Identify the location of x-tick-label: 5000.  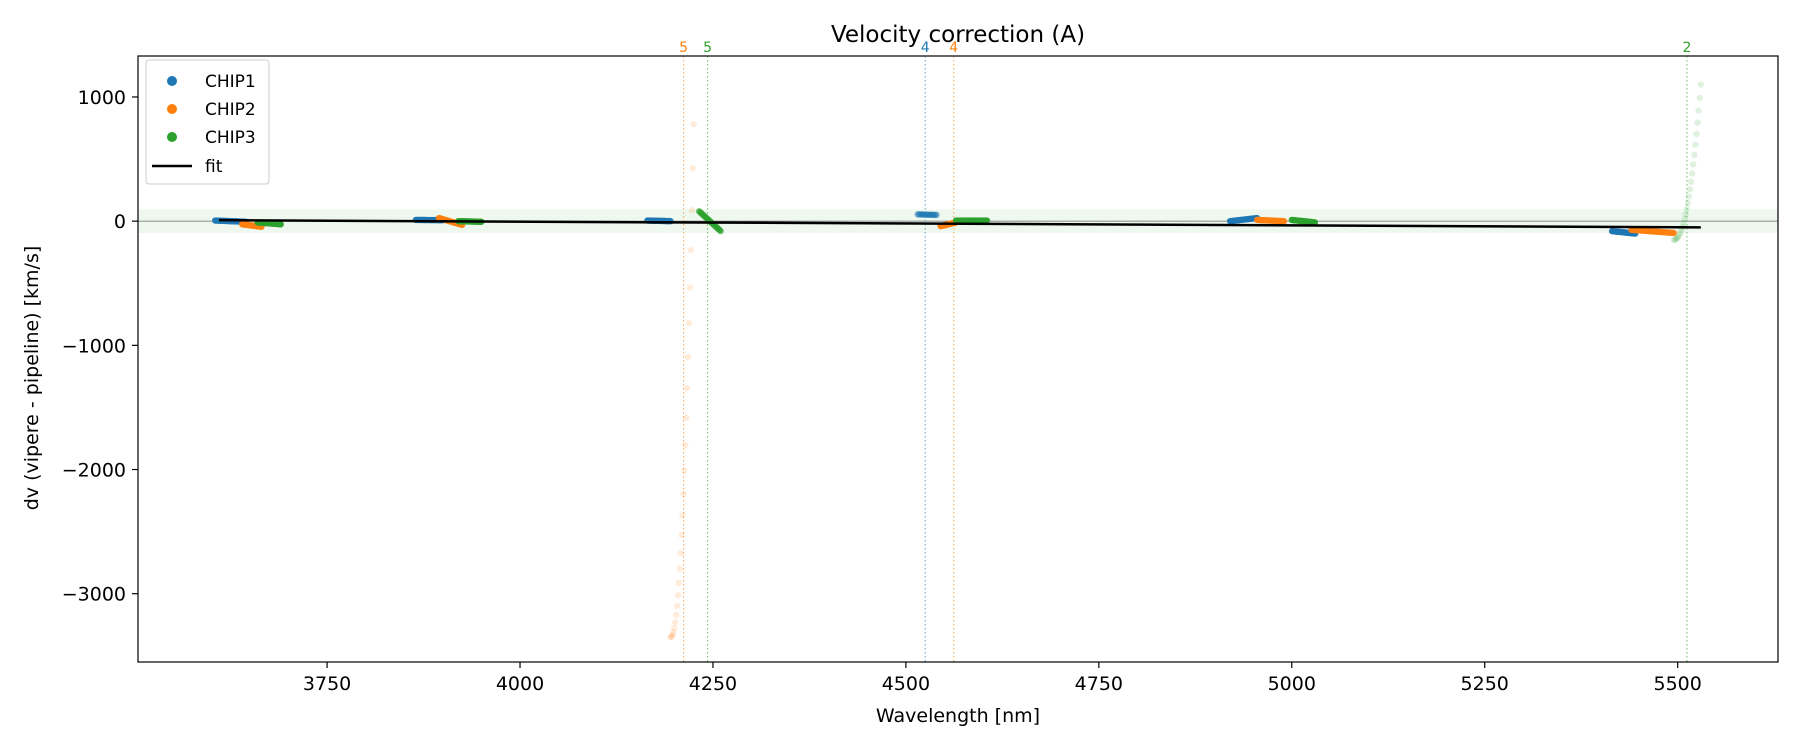
(1292, 684).